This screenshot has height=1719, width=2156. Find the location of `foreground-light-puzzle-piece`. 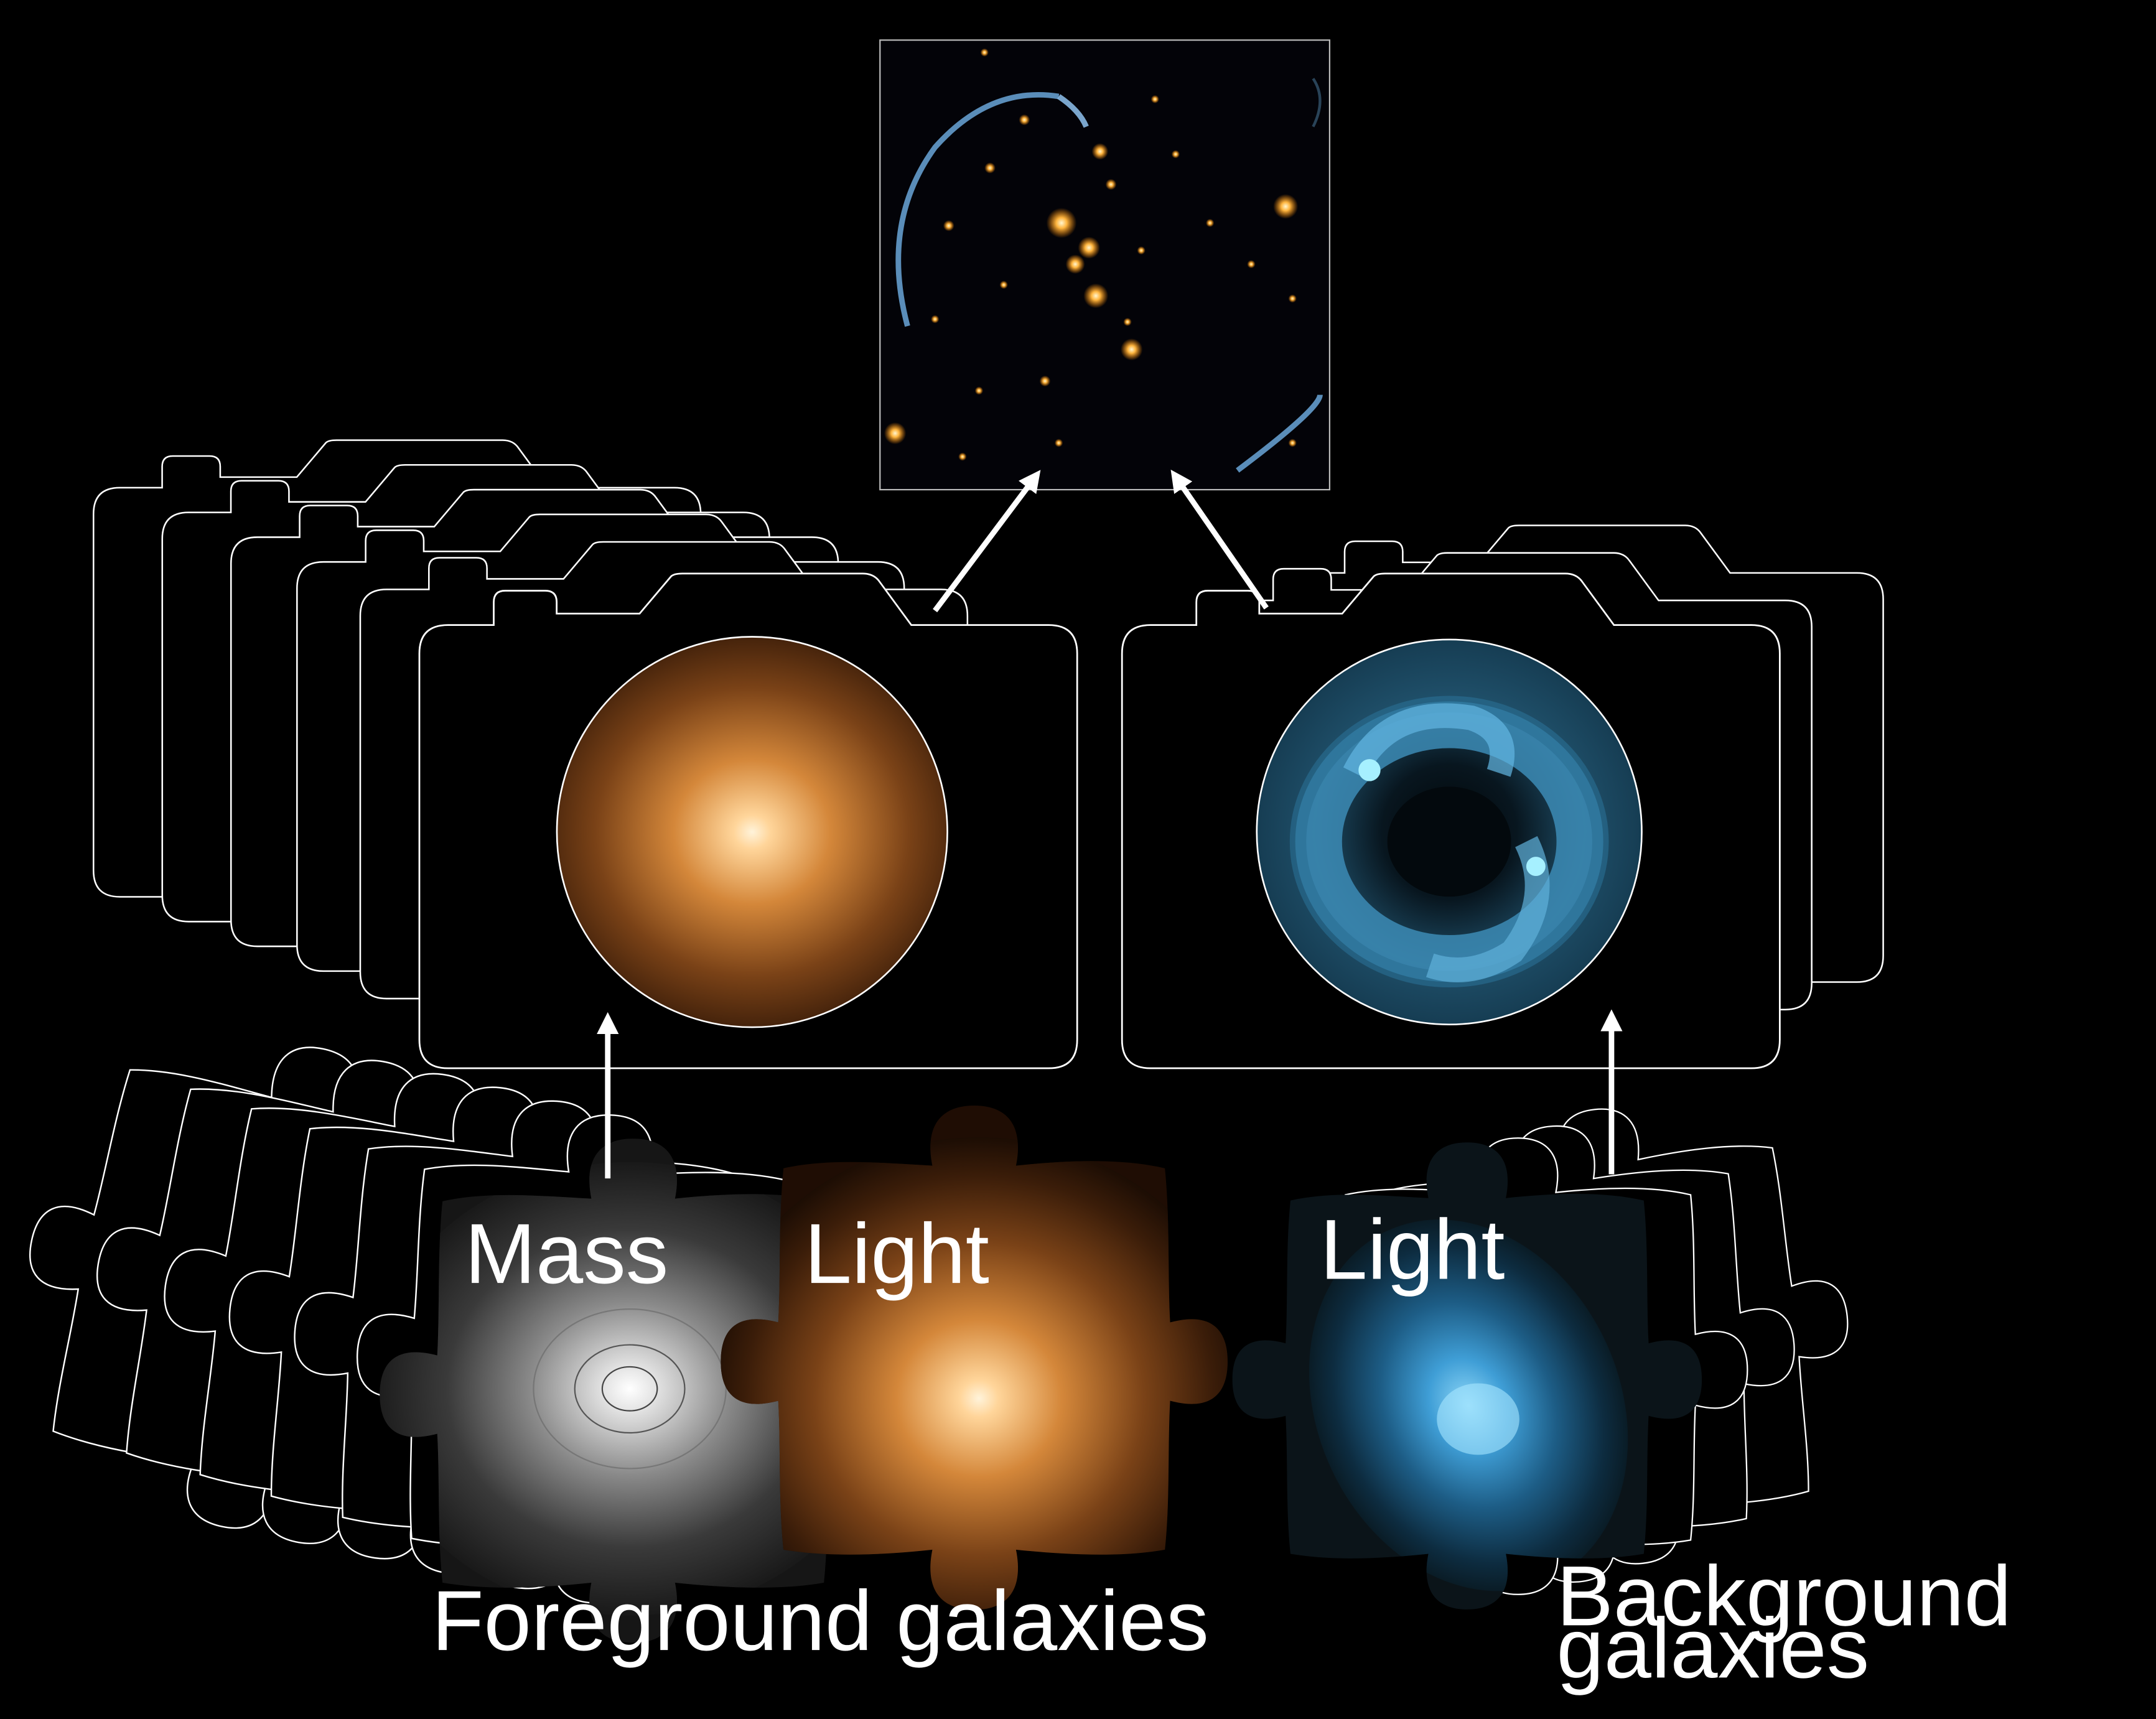

foreground-light-puzzle-piece is located at coordinates (975, 1358).